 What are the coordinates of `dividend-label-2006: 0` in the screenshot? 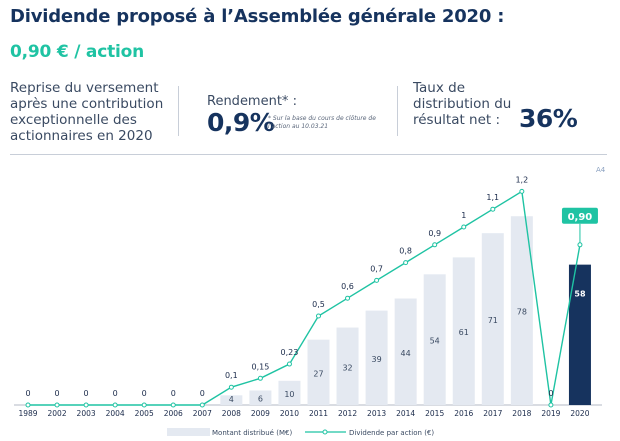 It's located at (173, 393).